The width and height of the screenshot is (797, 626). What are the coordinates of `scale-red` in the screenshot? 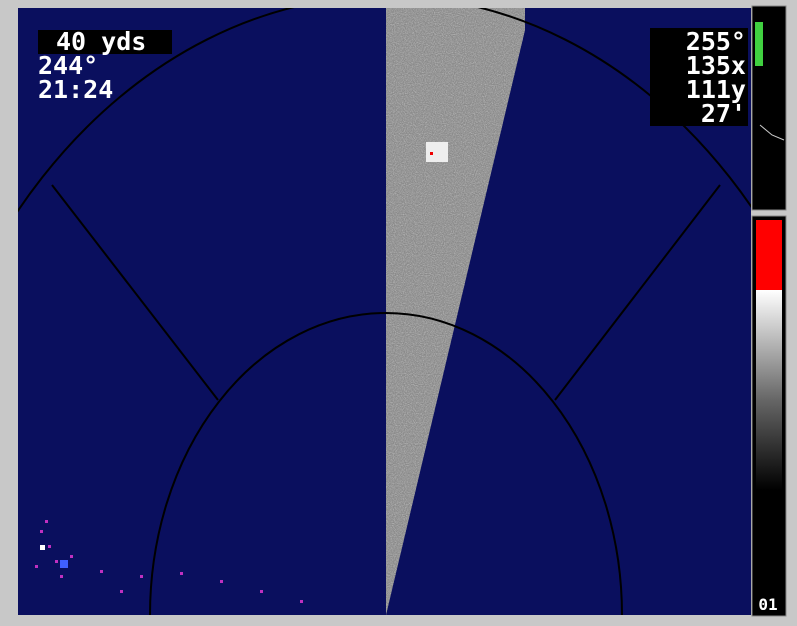 It's located at (769, 255).